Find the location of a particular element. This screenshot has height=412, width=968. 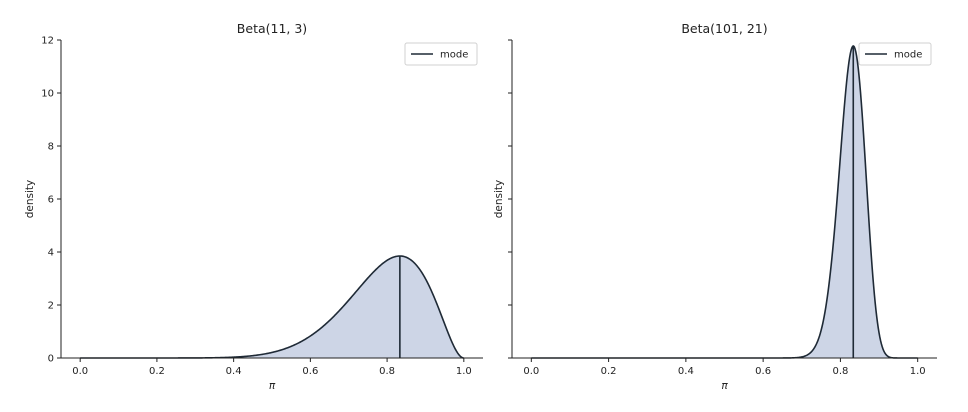

chart-title: Beta(101, 21) is located at coordinates (724, 28).